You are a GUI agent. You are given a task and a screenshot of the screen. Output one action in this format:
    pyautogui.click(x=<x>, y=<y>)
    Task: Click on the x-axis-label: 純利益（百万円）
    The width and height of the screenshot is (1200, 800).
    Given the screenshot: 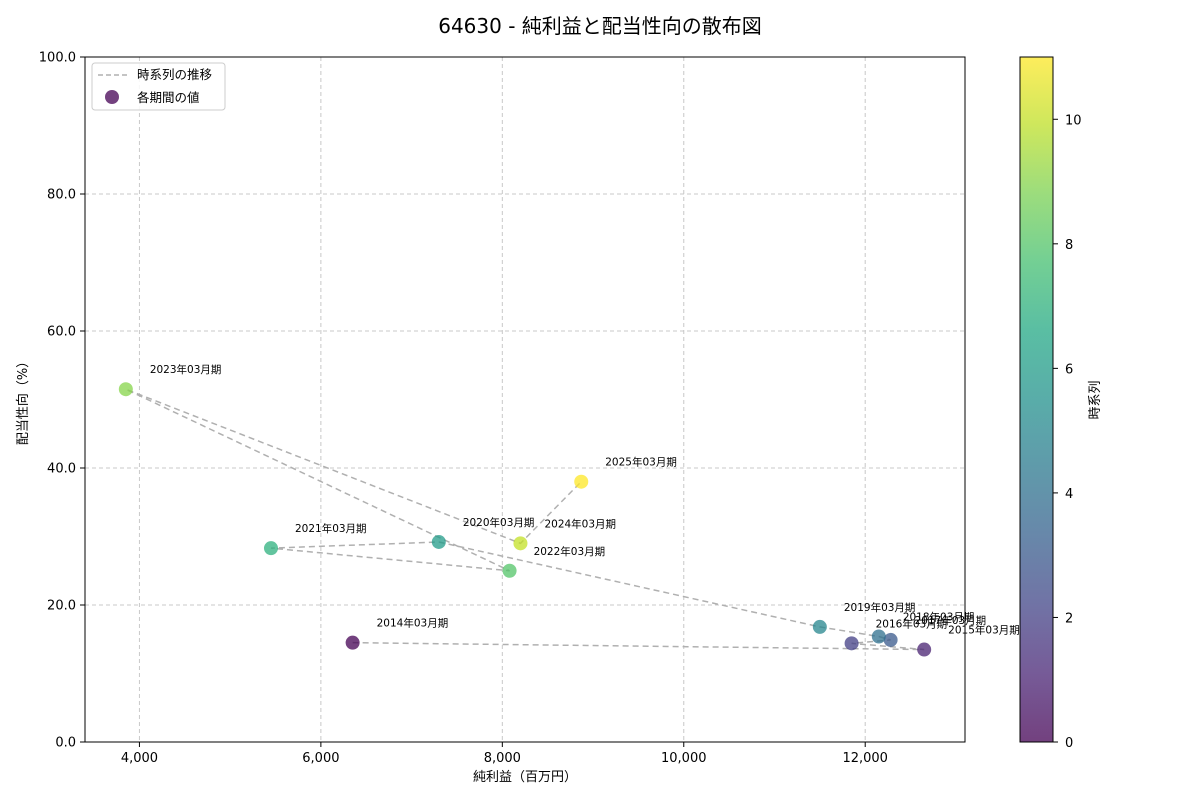 What is the action you would take?
    pyautogui.click(x=525, y=777)
    